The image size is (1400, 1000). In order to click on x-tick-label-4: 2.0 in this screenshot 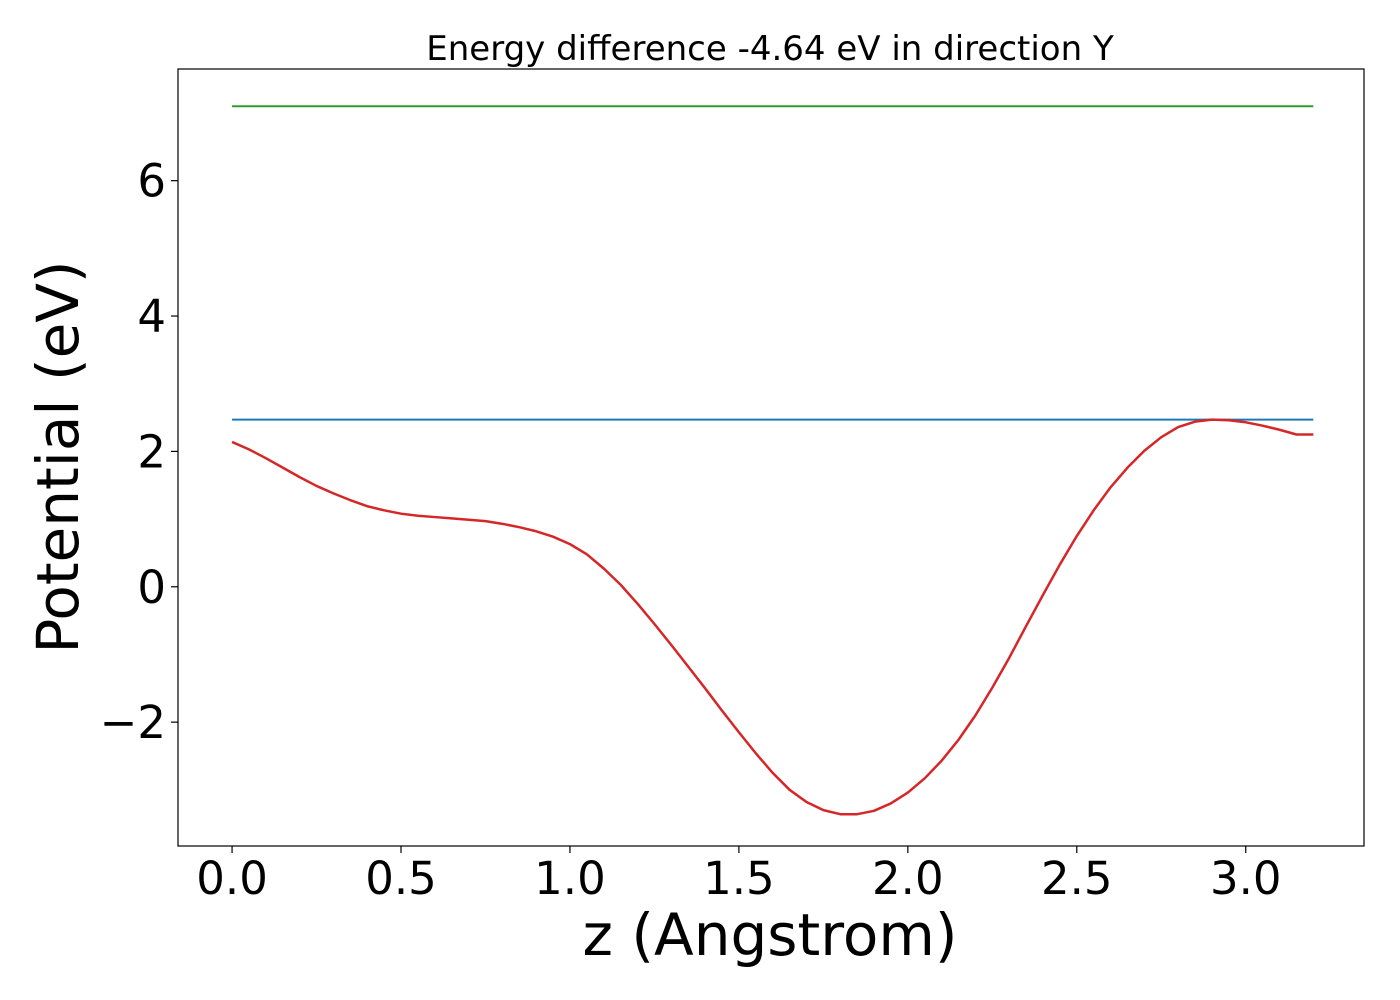, I will do `click(908, 878)`.